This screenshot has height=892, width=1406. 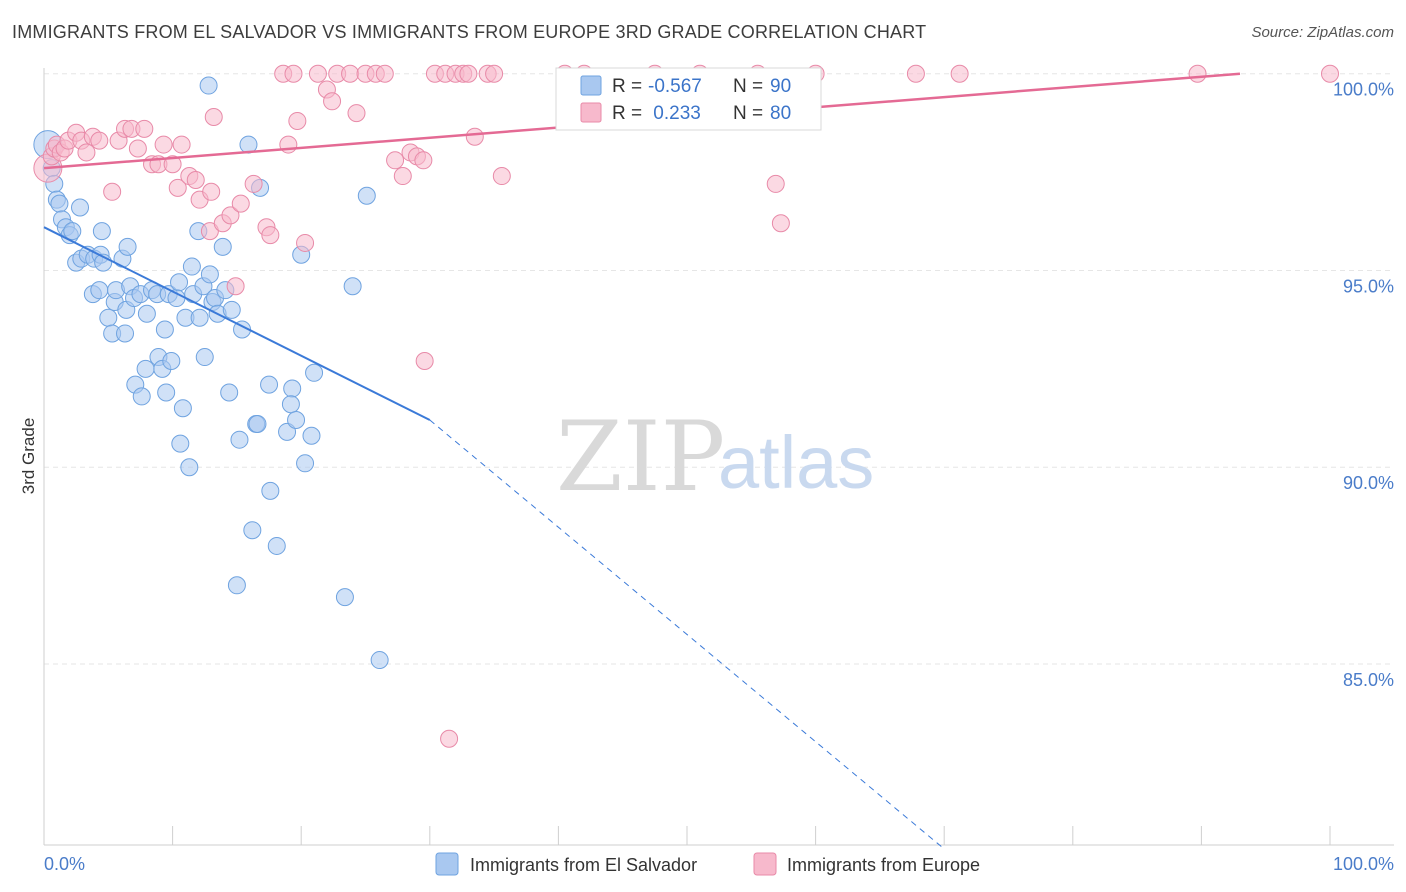 I want to click on y-tick-label: 85.0%, so click(x=1368, y=680).